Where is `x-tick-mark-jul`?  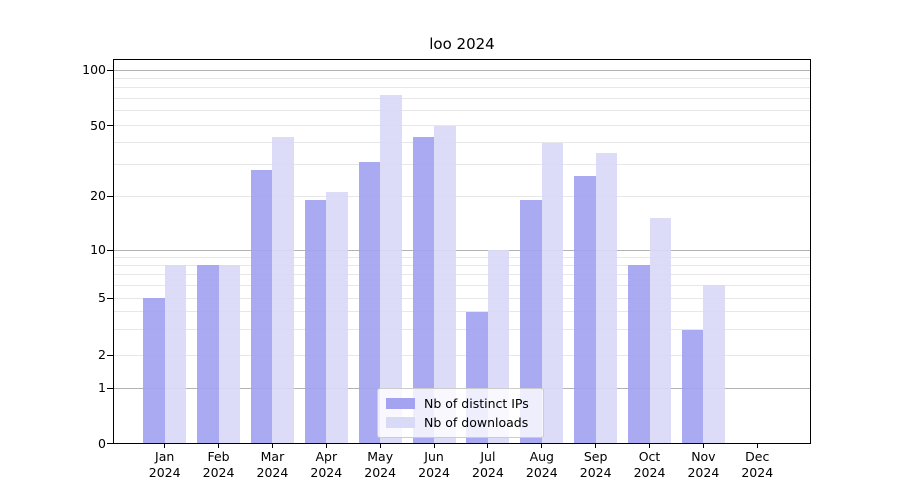 x-tick-mark-jul is located at coordinates (488, 445).